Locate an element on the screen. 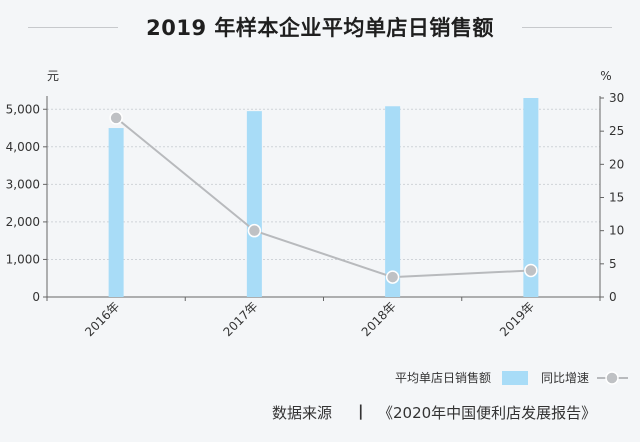 Image resolution: width=640 pixels, height=442 pixels. footer: 数据来源 | 《2020年中国便利店发展报告》 is located at coordinates (320, 414).